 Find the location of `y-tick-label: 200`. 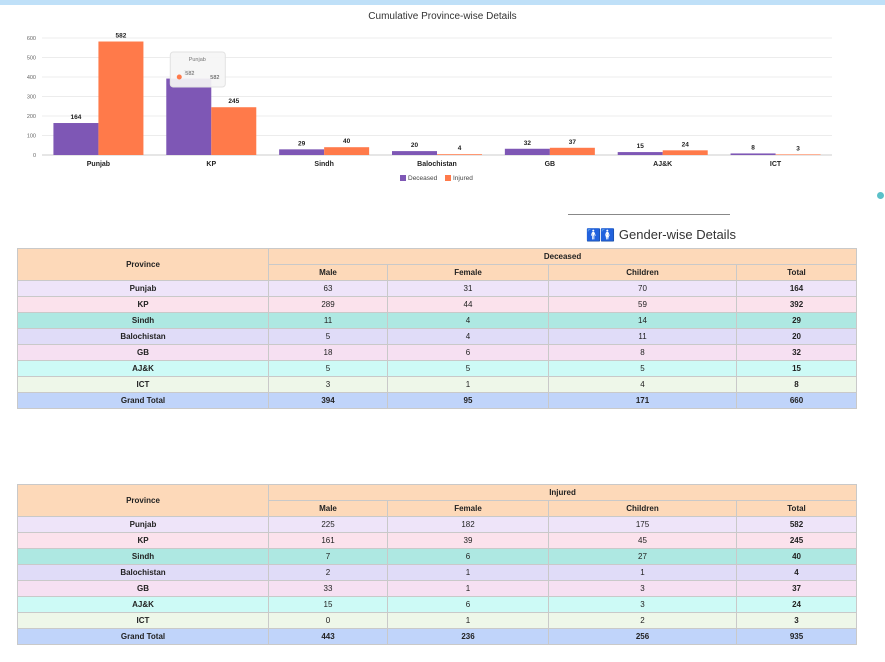

y-tick-label: 200 is located at coordinates (31, 117).